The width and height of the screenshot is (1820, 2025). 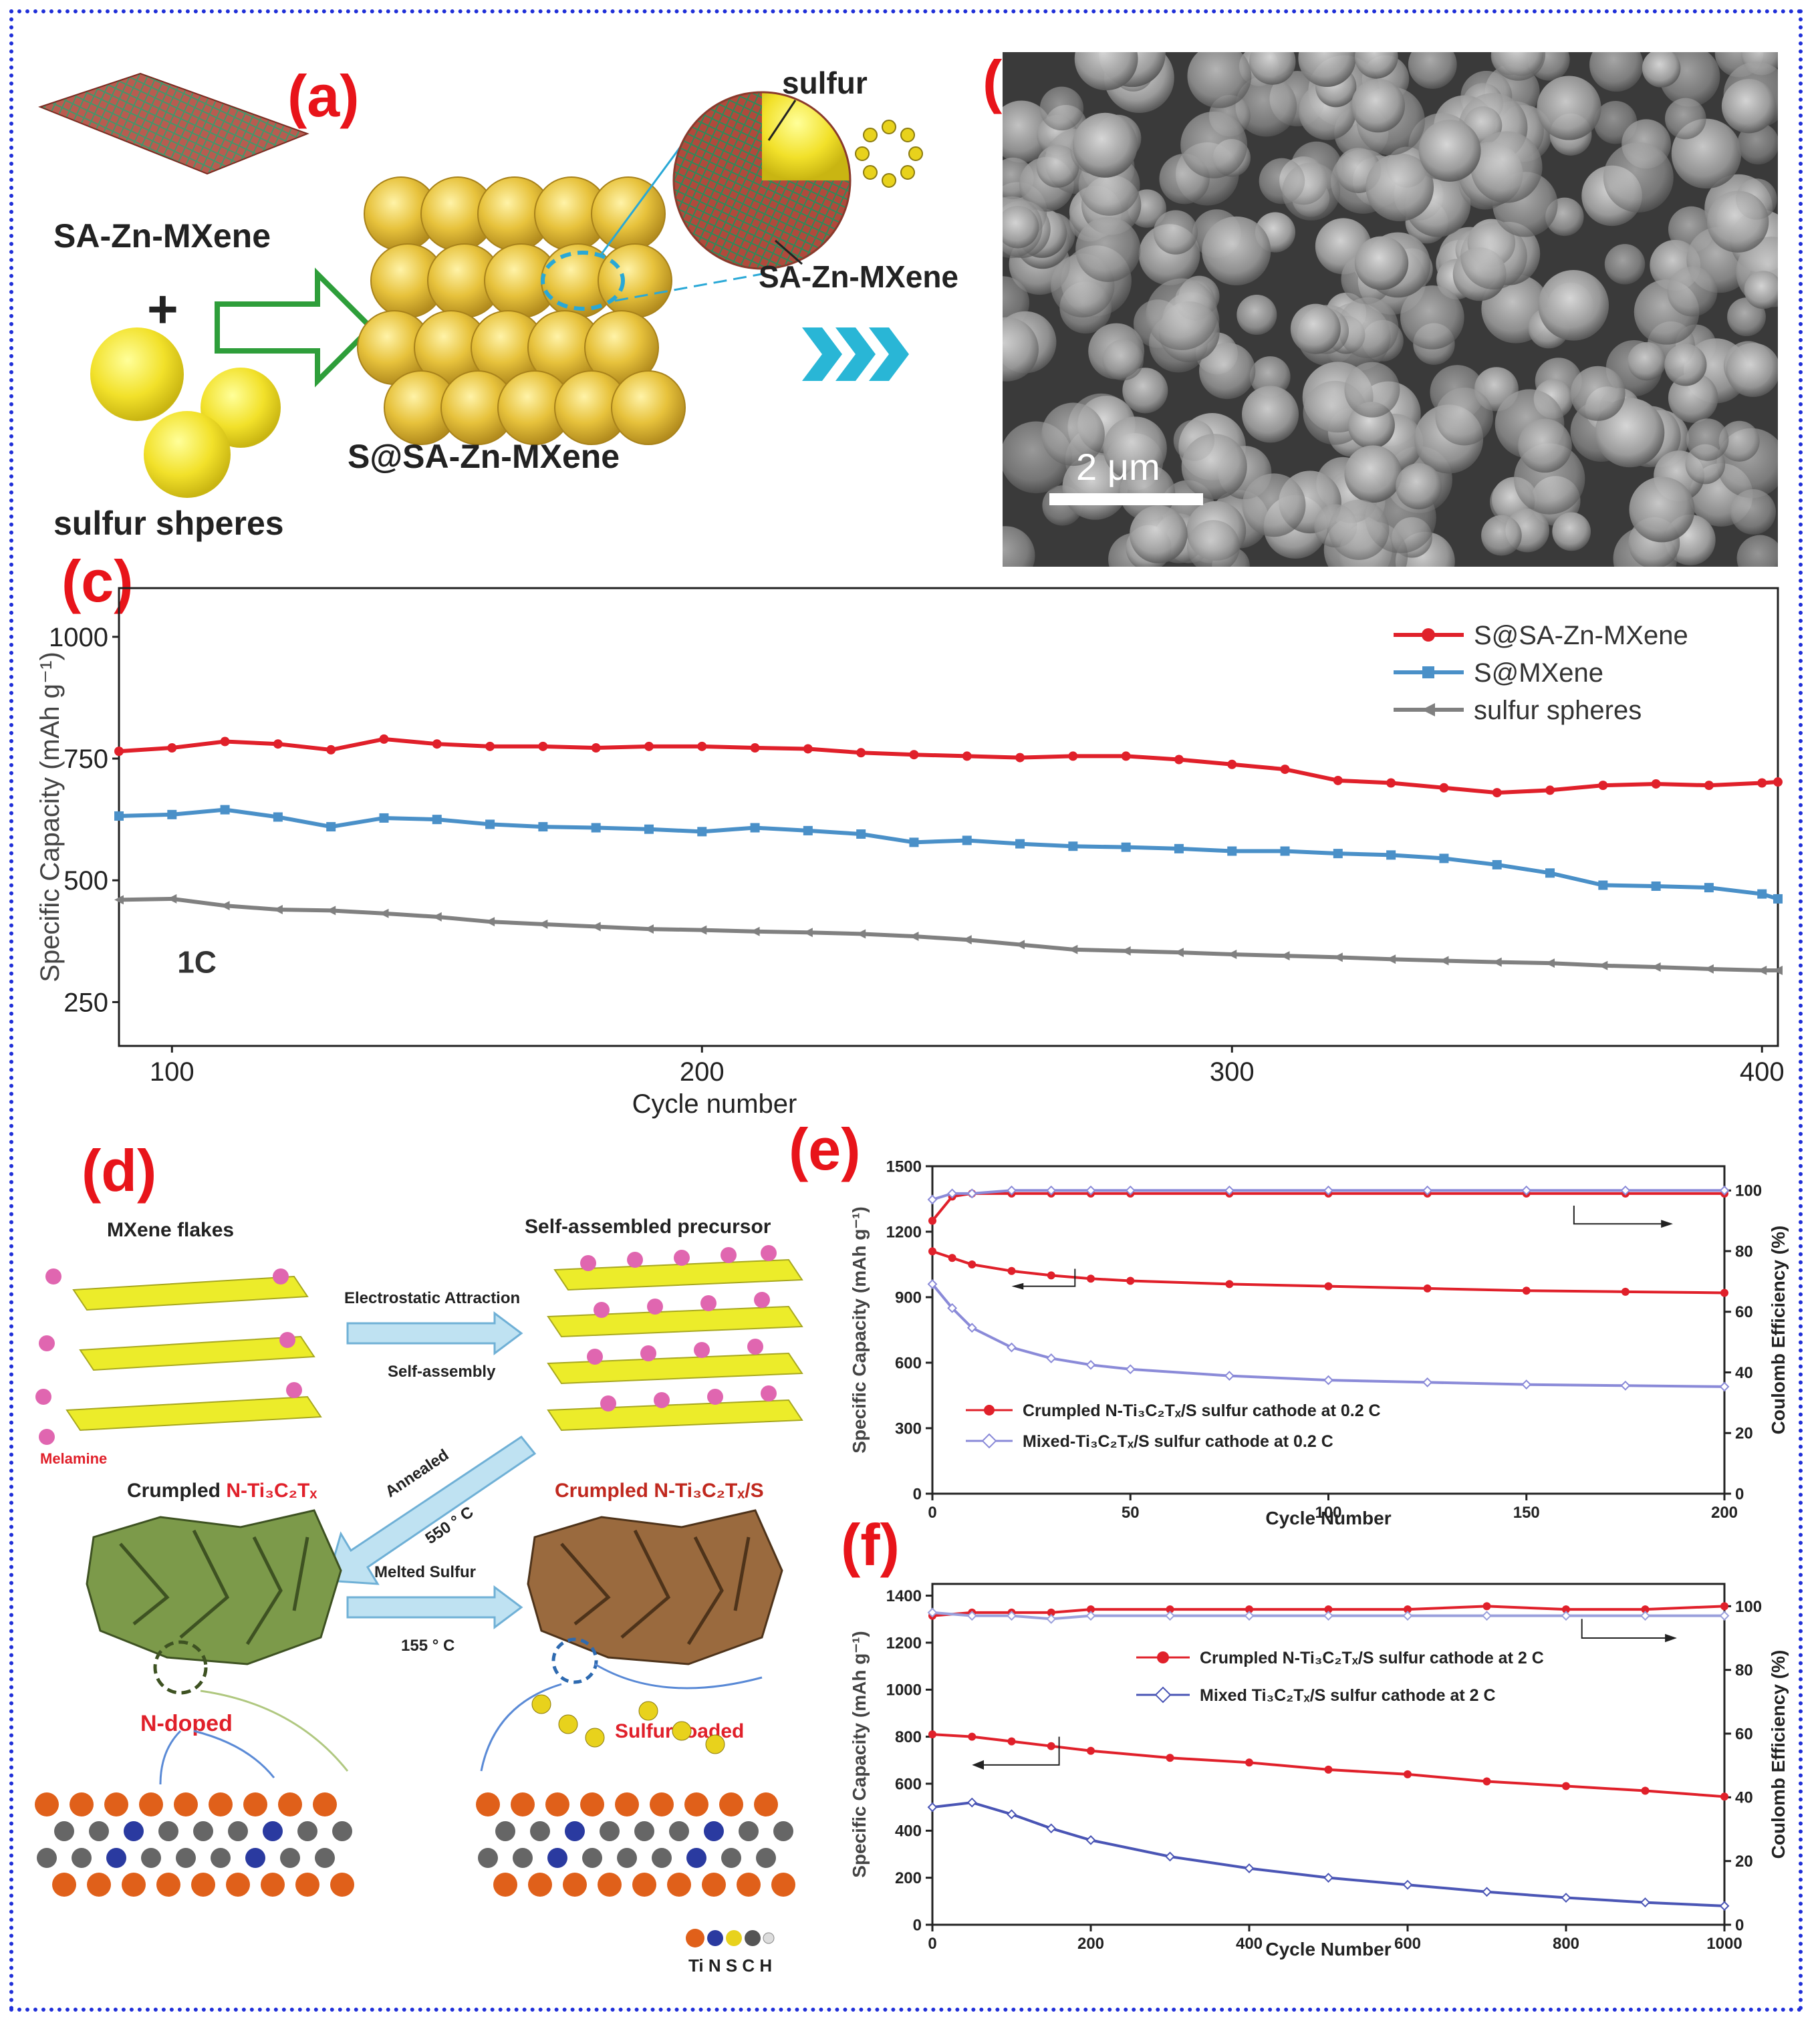 I want to click on label-self-assembly: Self-assembly, so click(x=442, y=1372).